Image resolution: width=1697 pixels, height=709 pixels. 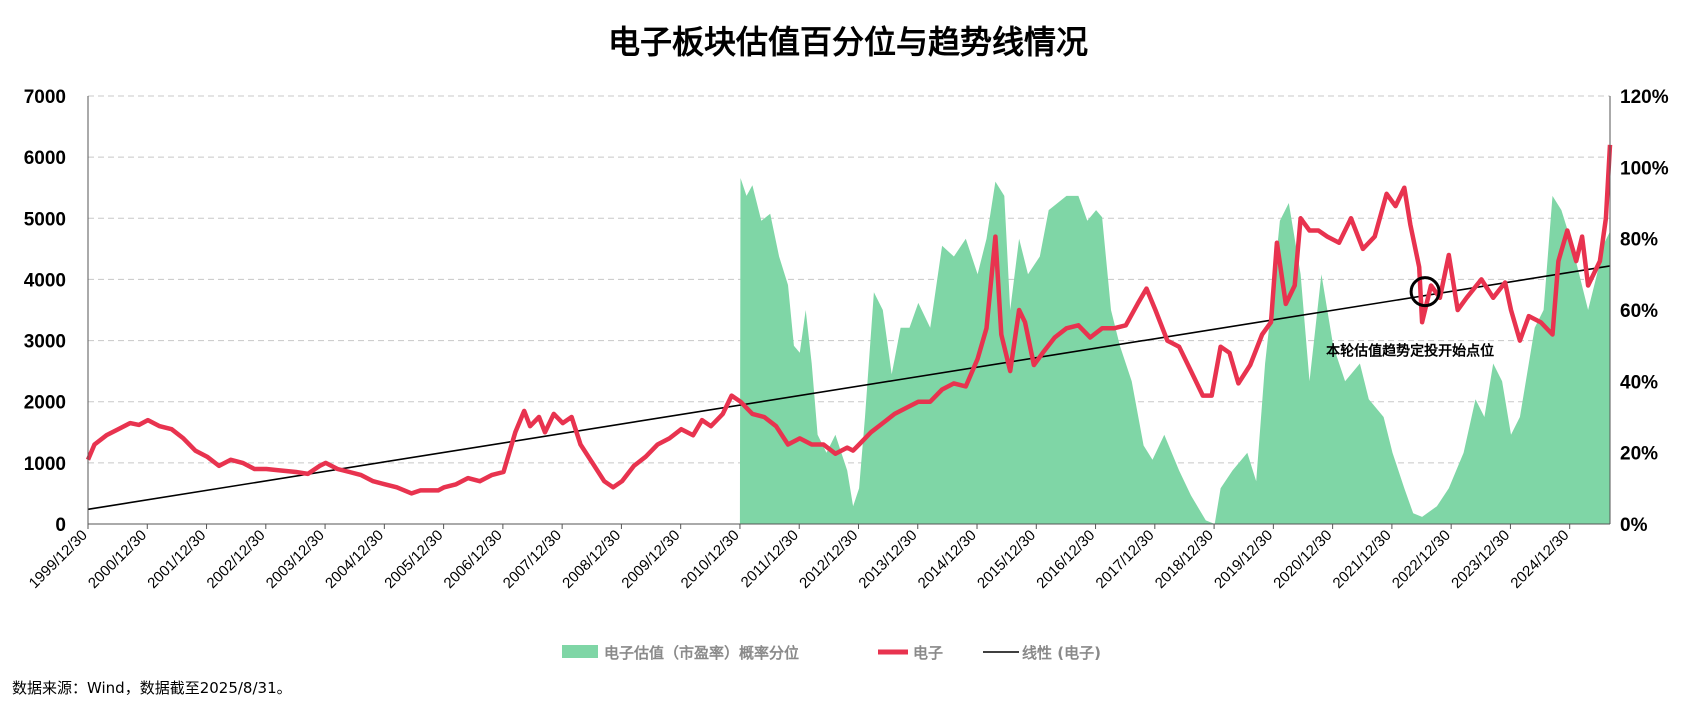 I want to click on left-tick-label: 0, so click(x=60, y=525).